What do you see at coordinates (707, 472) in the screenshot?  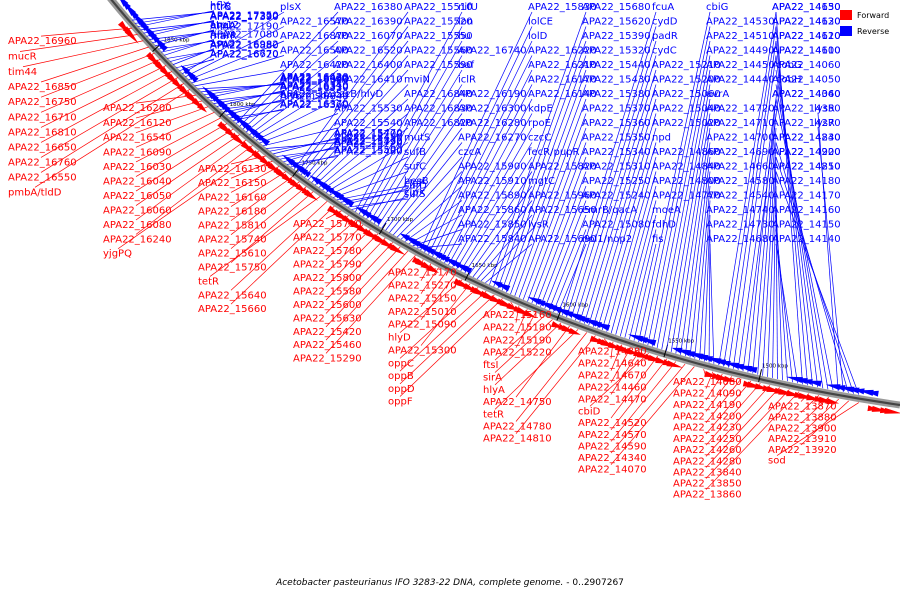 I see `forward-gene-label: APA22_13840` at bounding box center [707, 472].